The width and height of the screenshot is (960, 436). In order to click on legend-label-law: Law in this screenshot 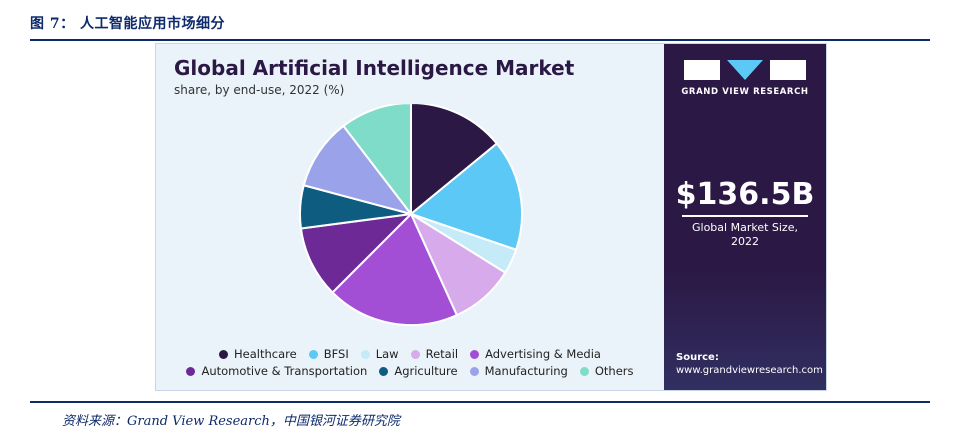, I will do `click(387, 354)`.